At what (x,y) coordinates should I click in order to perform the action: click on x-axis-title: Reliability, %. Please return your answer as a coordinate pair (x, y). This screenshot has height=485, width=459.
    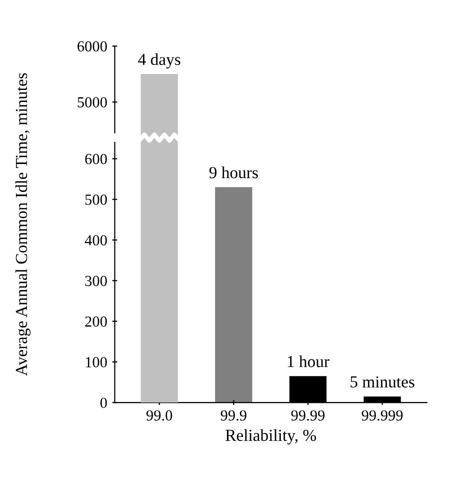
    Looking at the image, I should click on (271, 436).